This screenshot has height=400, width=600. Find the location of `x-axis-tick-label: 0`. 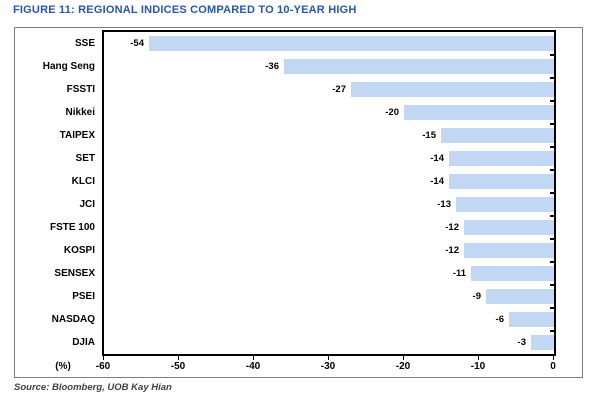

x-axis-tick-label: 0 is located at coordinates (553, 366).